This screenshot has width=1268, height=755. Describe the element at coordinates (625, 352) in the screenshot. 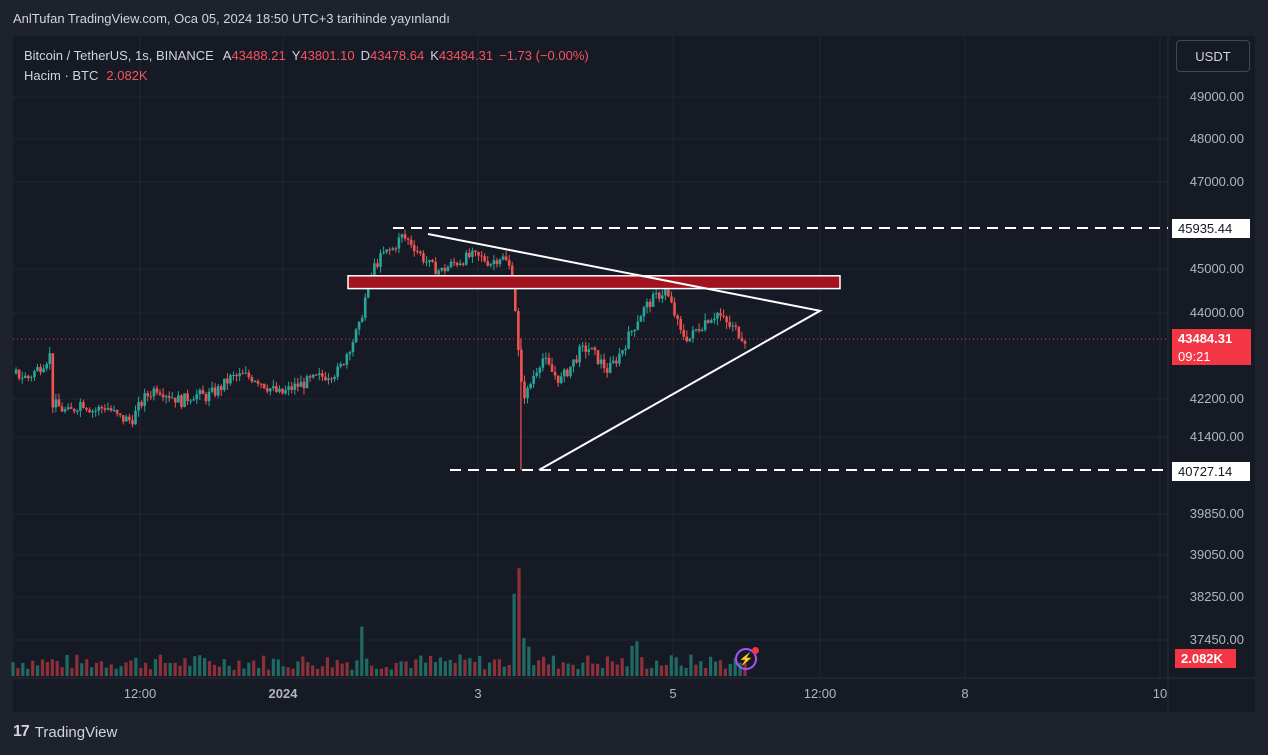

I see `triangle-pattern` at that location.